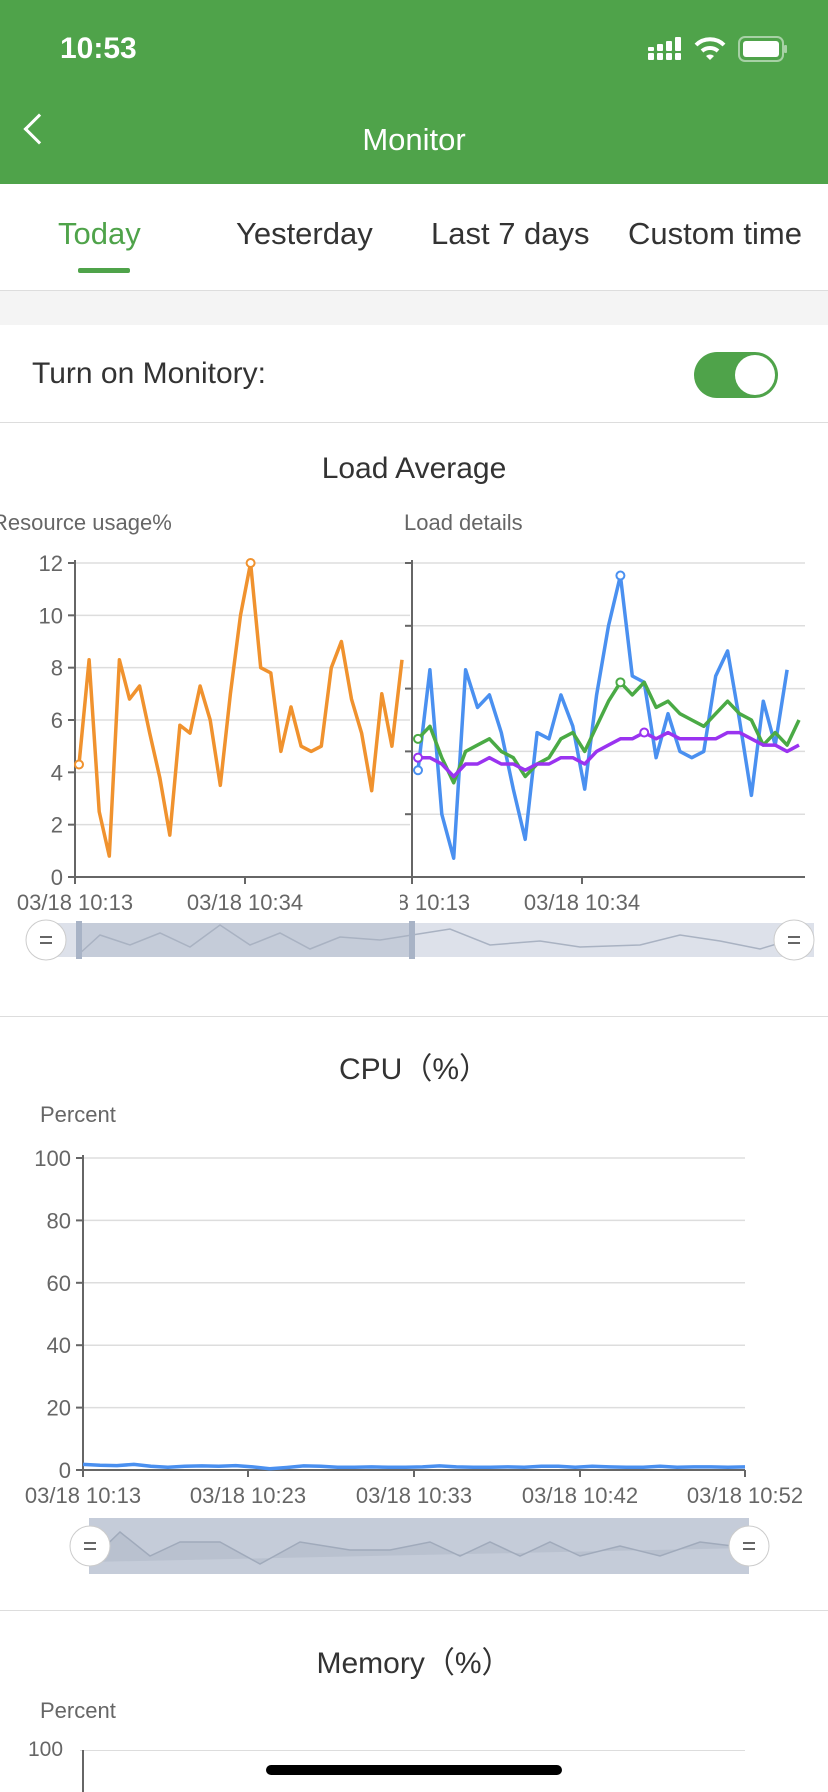  I want to click on y-tick-label: 20, so click(59, 1408).